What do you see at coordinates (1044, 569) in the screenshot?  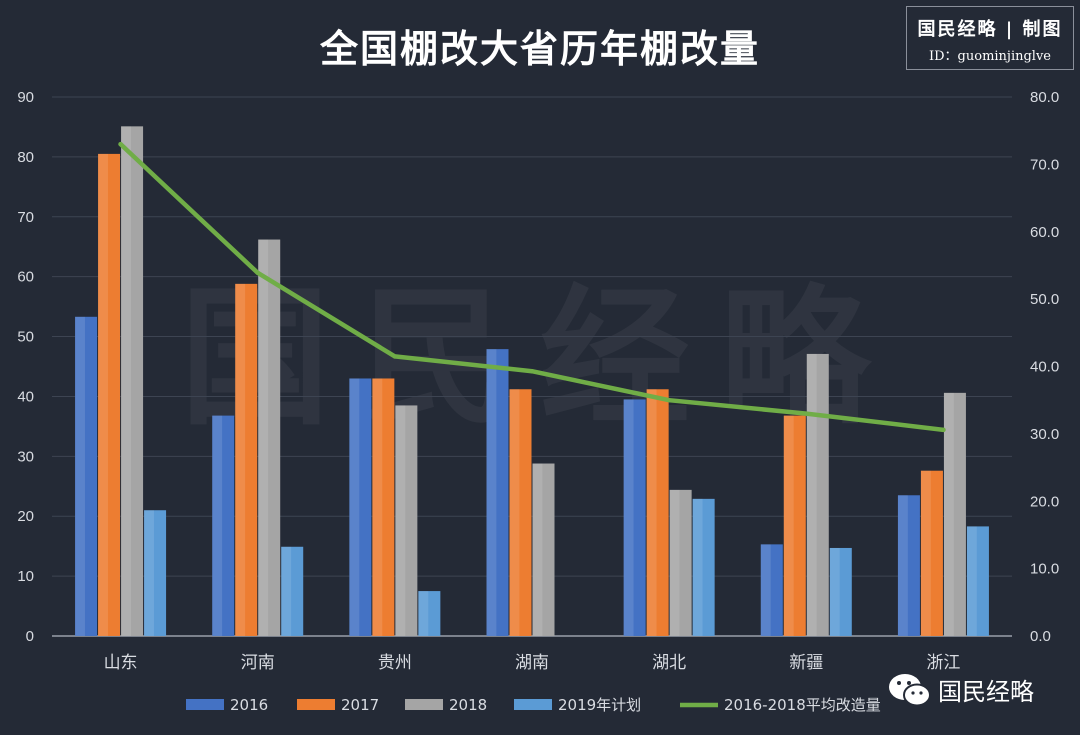 I see `y2-tick-label: 10.0` at bounding box center [1044, 569].